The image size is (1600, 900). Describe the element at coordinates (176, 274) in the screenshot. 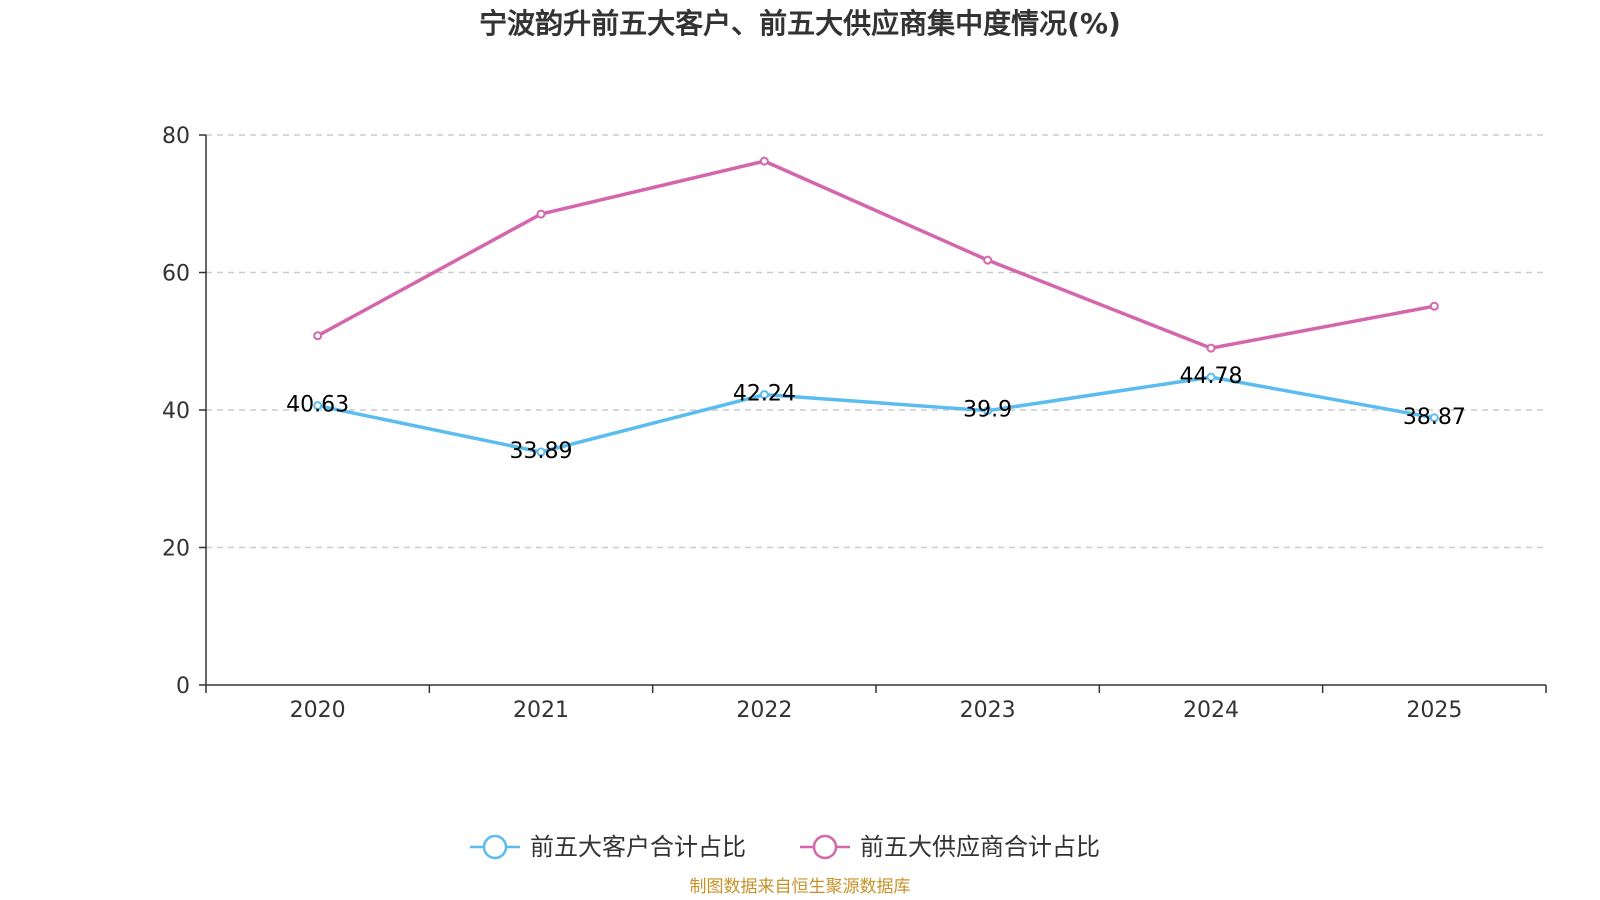

I see `y-tick-label: 60` at that location.